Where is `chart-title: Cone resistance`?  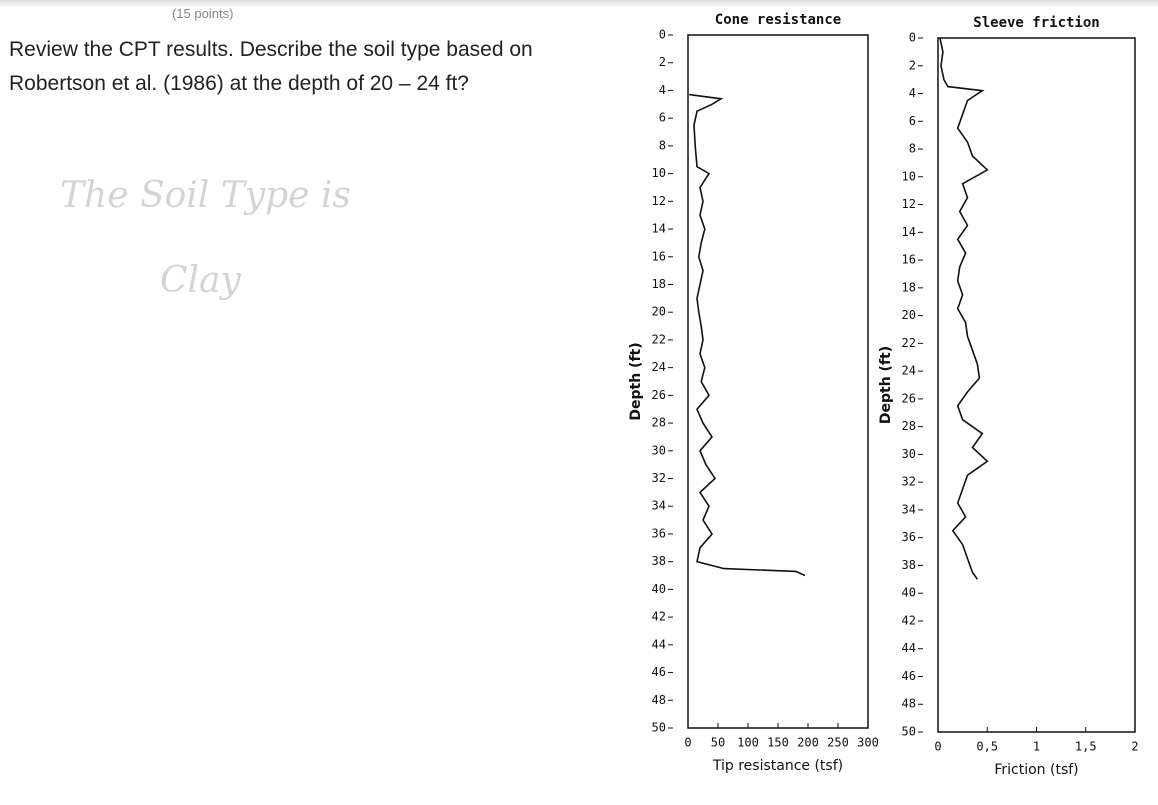
chart-title: Cone resistance is located at coordinates (778, 20).